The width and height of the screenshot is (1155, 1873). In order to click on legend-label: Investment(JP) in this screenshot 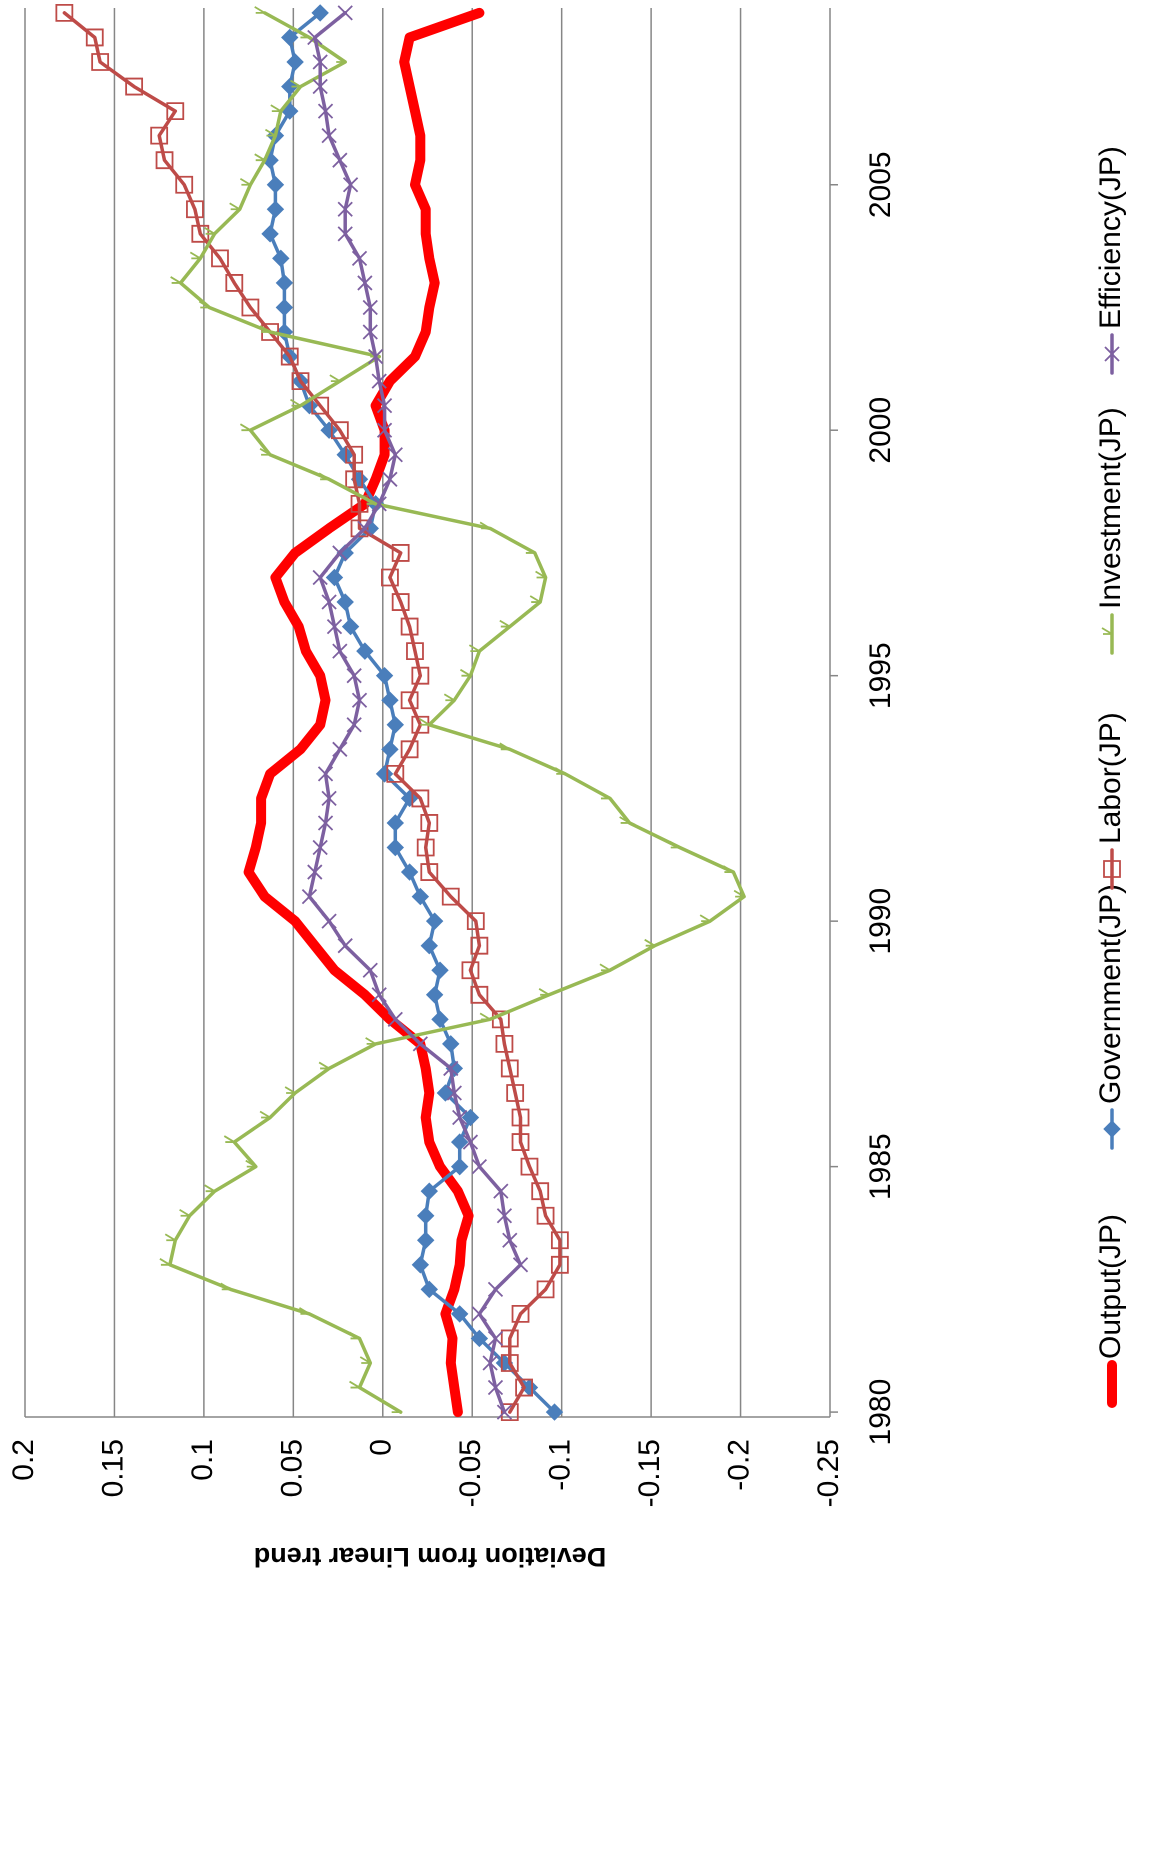, I will do `click(1110, 508)`.